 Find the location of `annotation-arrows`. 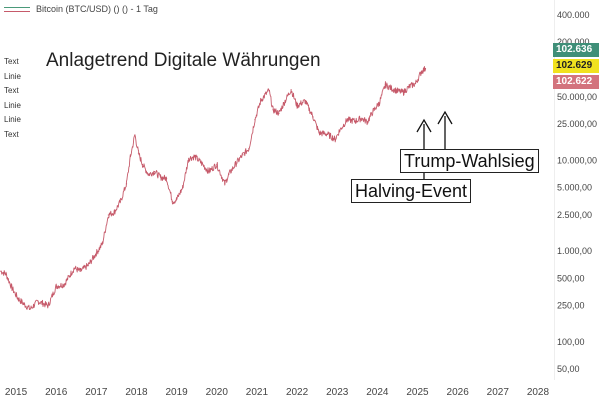

annotation-arrows is located at coordinates (434, 147).